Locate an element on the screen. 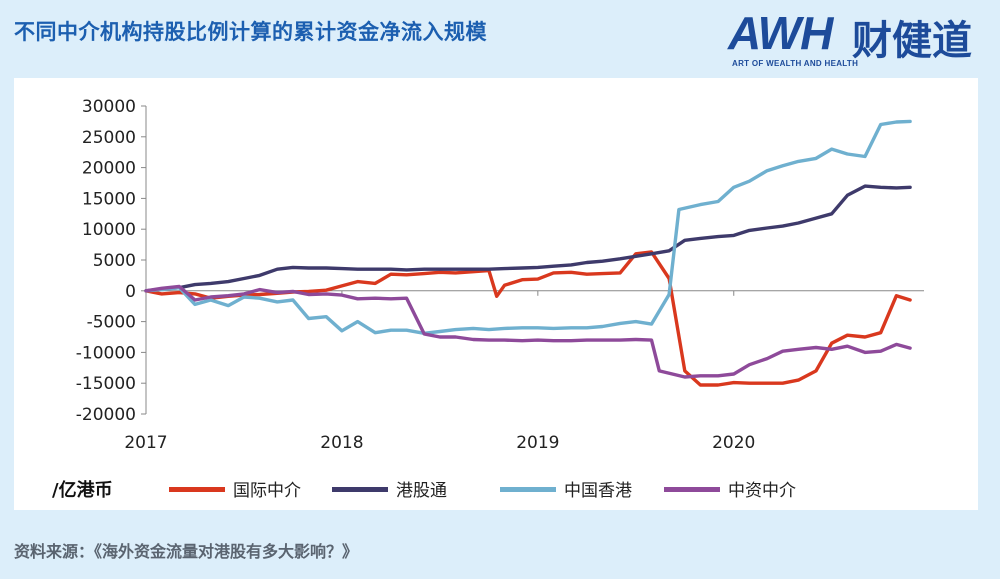  y-tick-label: 10000 is located at coordinates (109, 230).